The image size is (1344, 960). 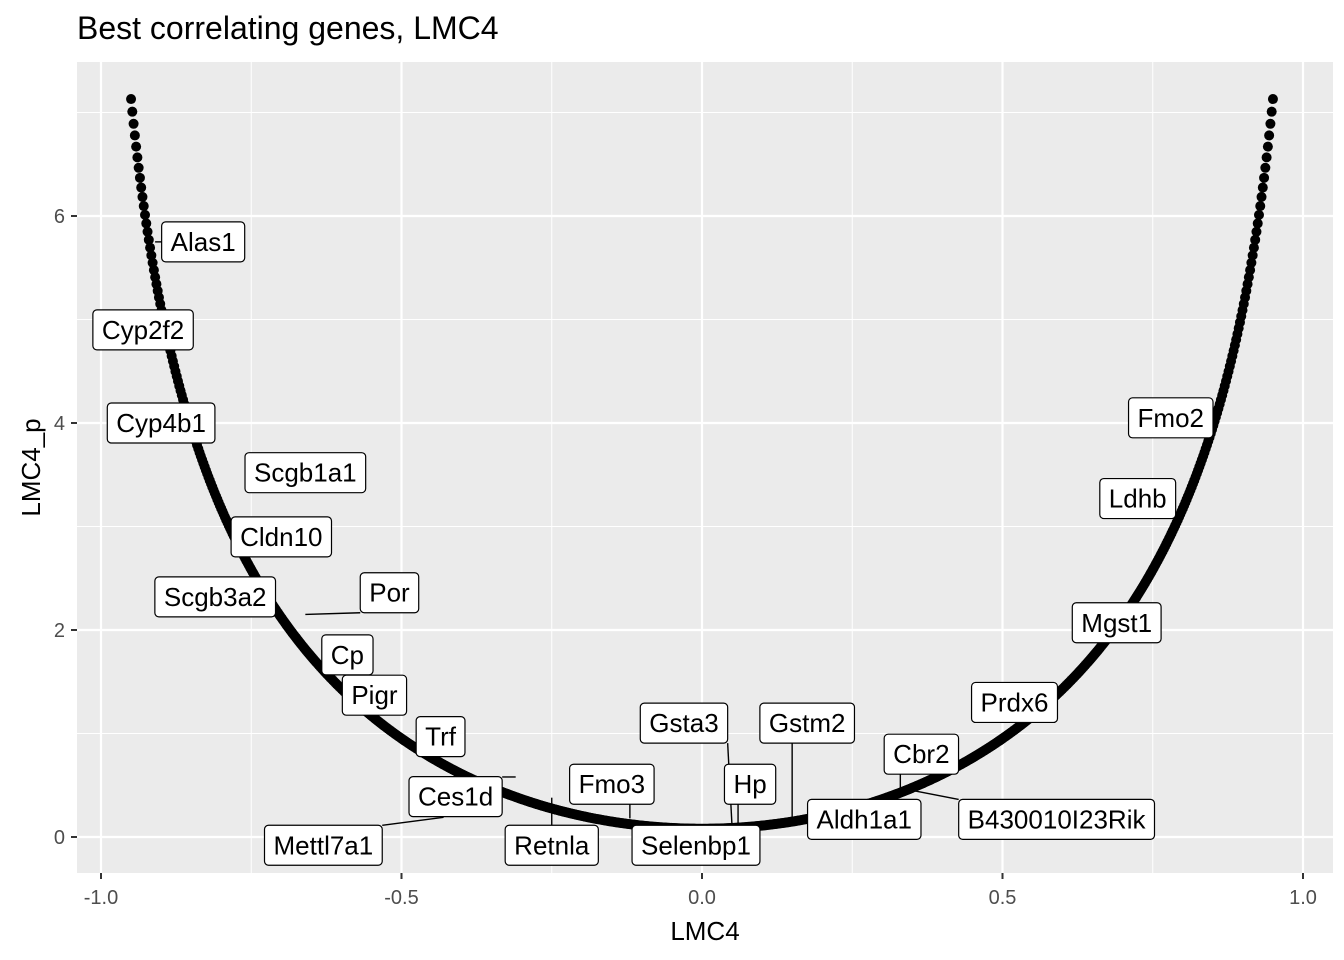 I want to click on gene-label: Alas1, so click(x=203, y=242).